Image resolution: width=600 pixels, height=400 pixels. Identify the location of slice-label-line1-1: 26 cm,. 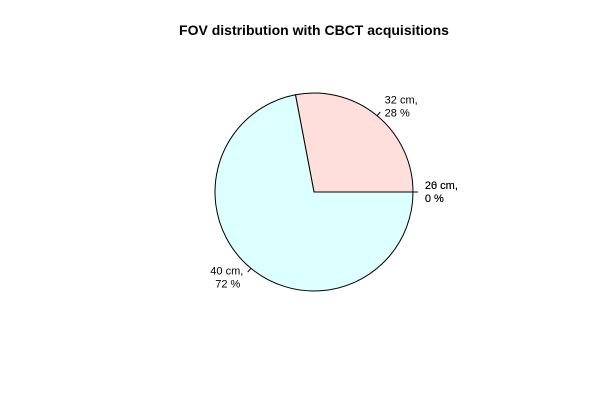
(441, 186).